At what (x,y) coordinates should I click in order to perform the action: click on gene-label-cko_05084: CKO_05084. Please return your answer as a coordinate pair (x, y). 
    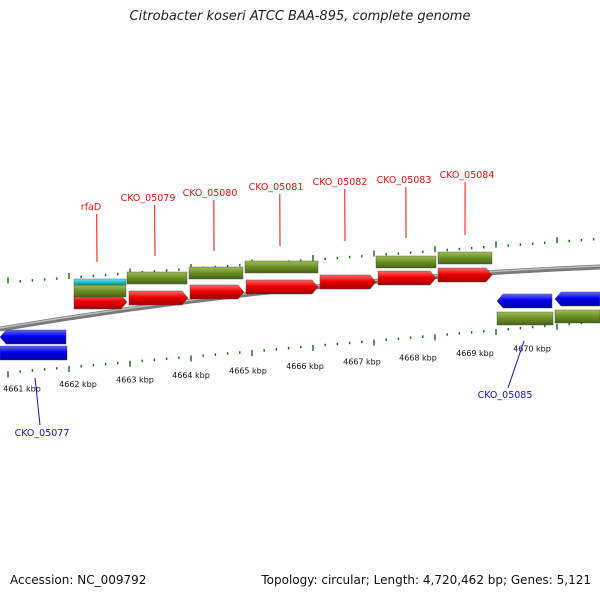
    Looking at the image, I should click on (467, 175).